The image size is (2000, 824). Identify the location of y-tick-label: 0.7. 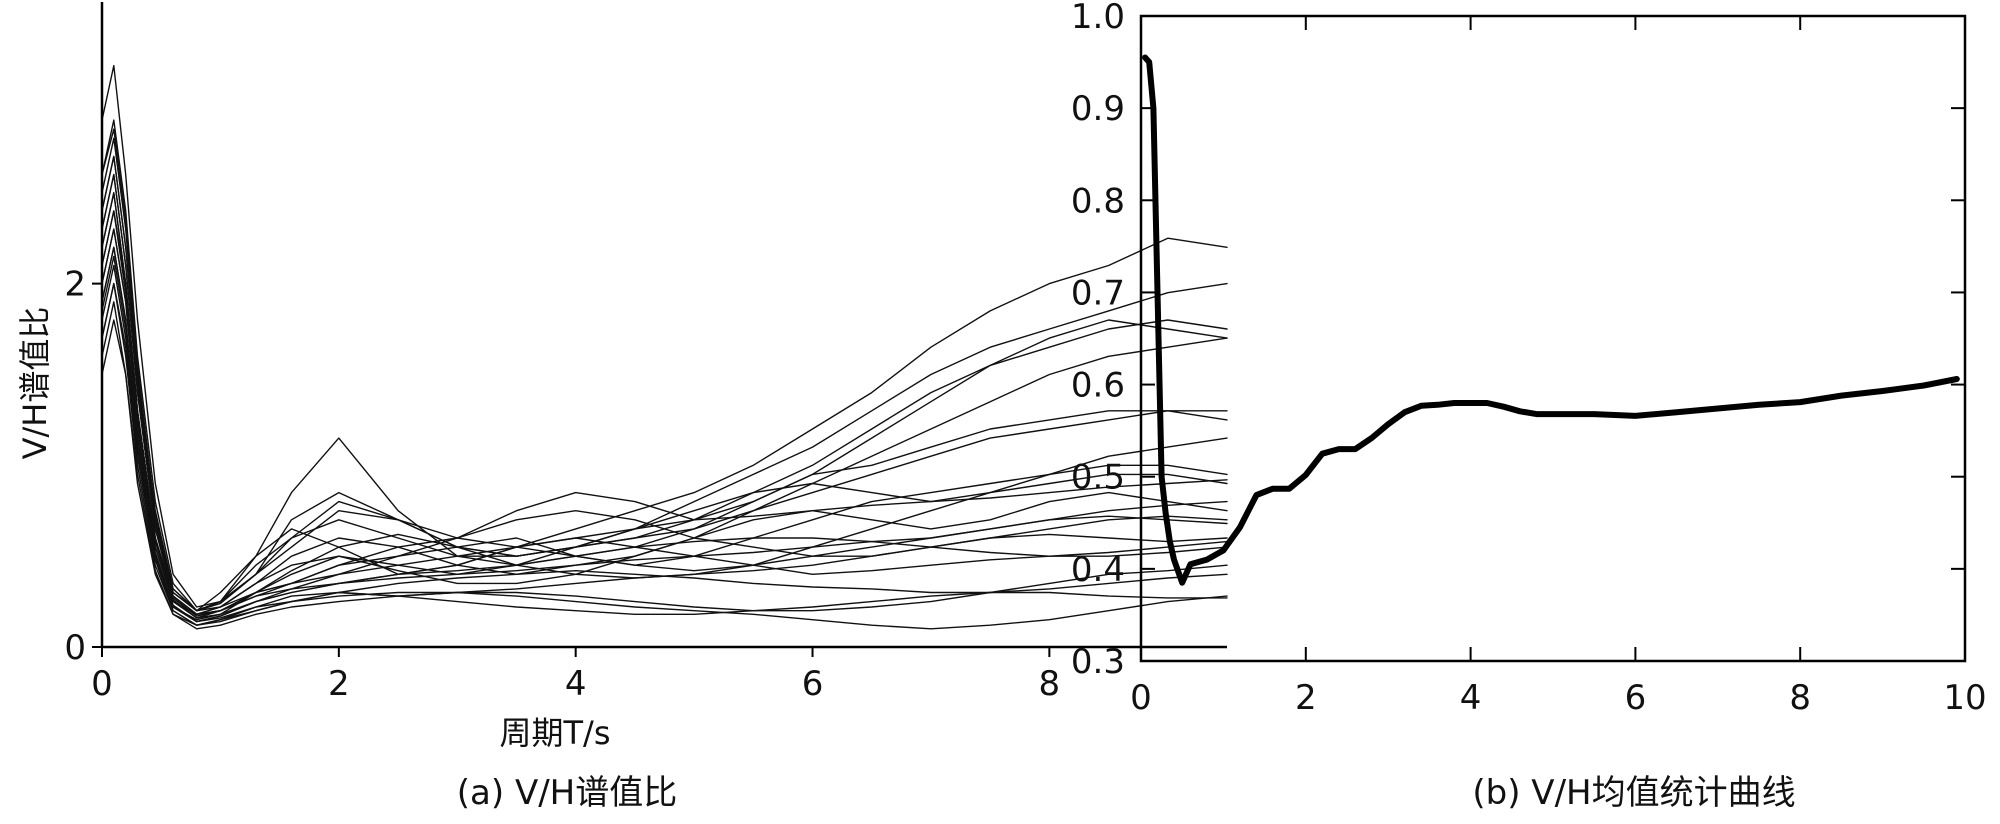
(1098, 293).